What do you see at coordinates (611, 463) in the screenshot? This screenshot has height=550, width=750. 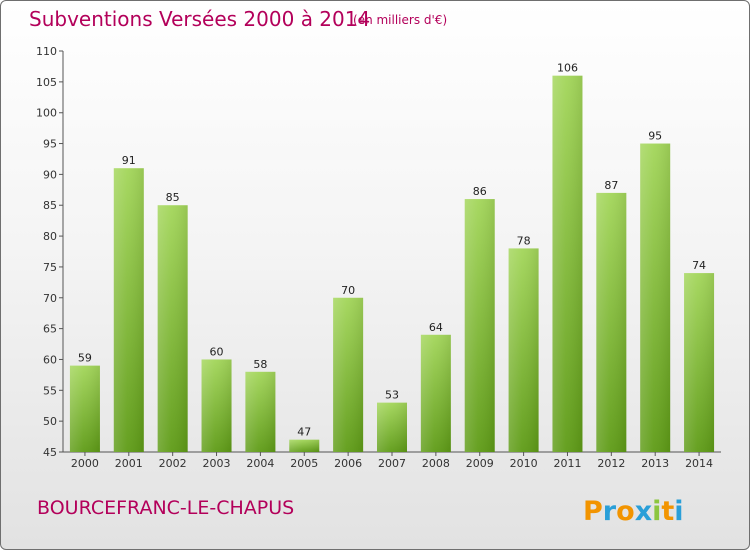 I see `x-tick-label: 2012` at bounding box center [611, 463].